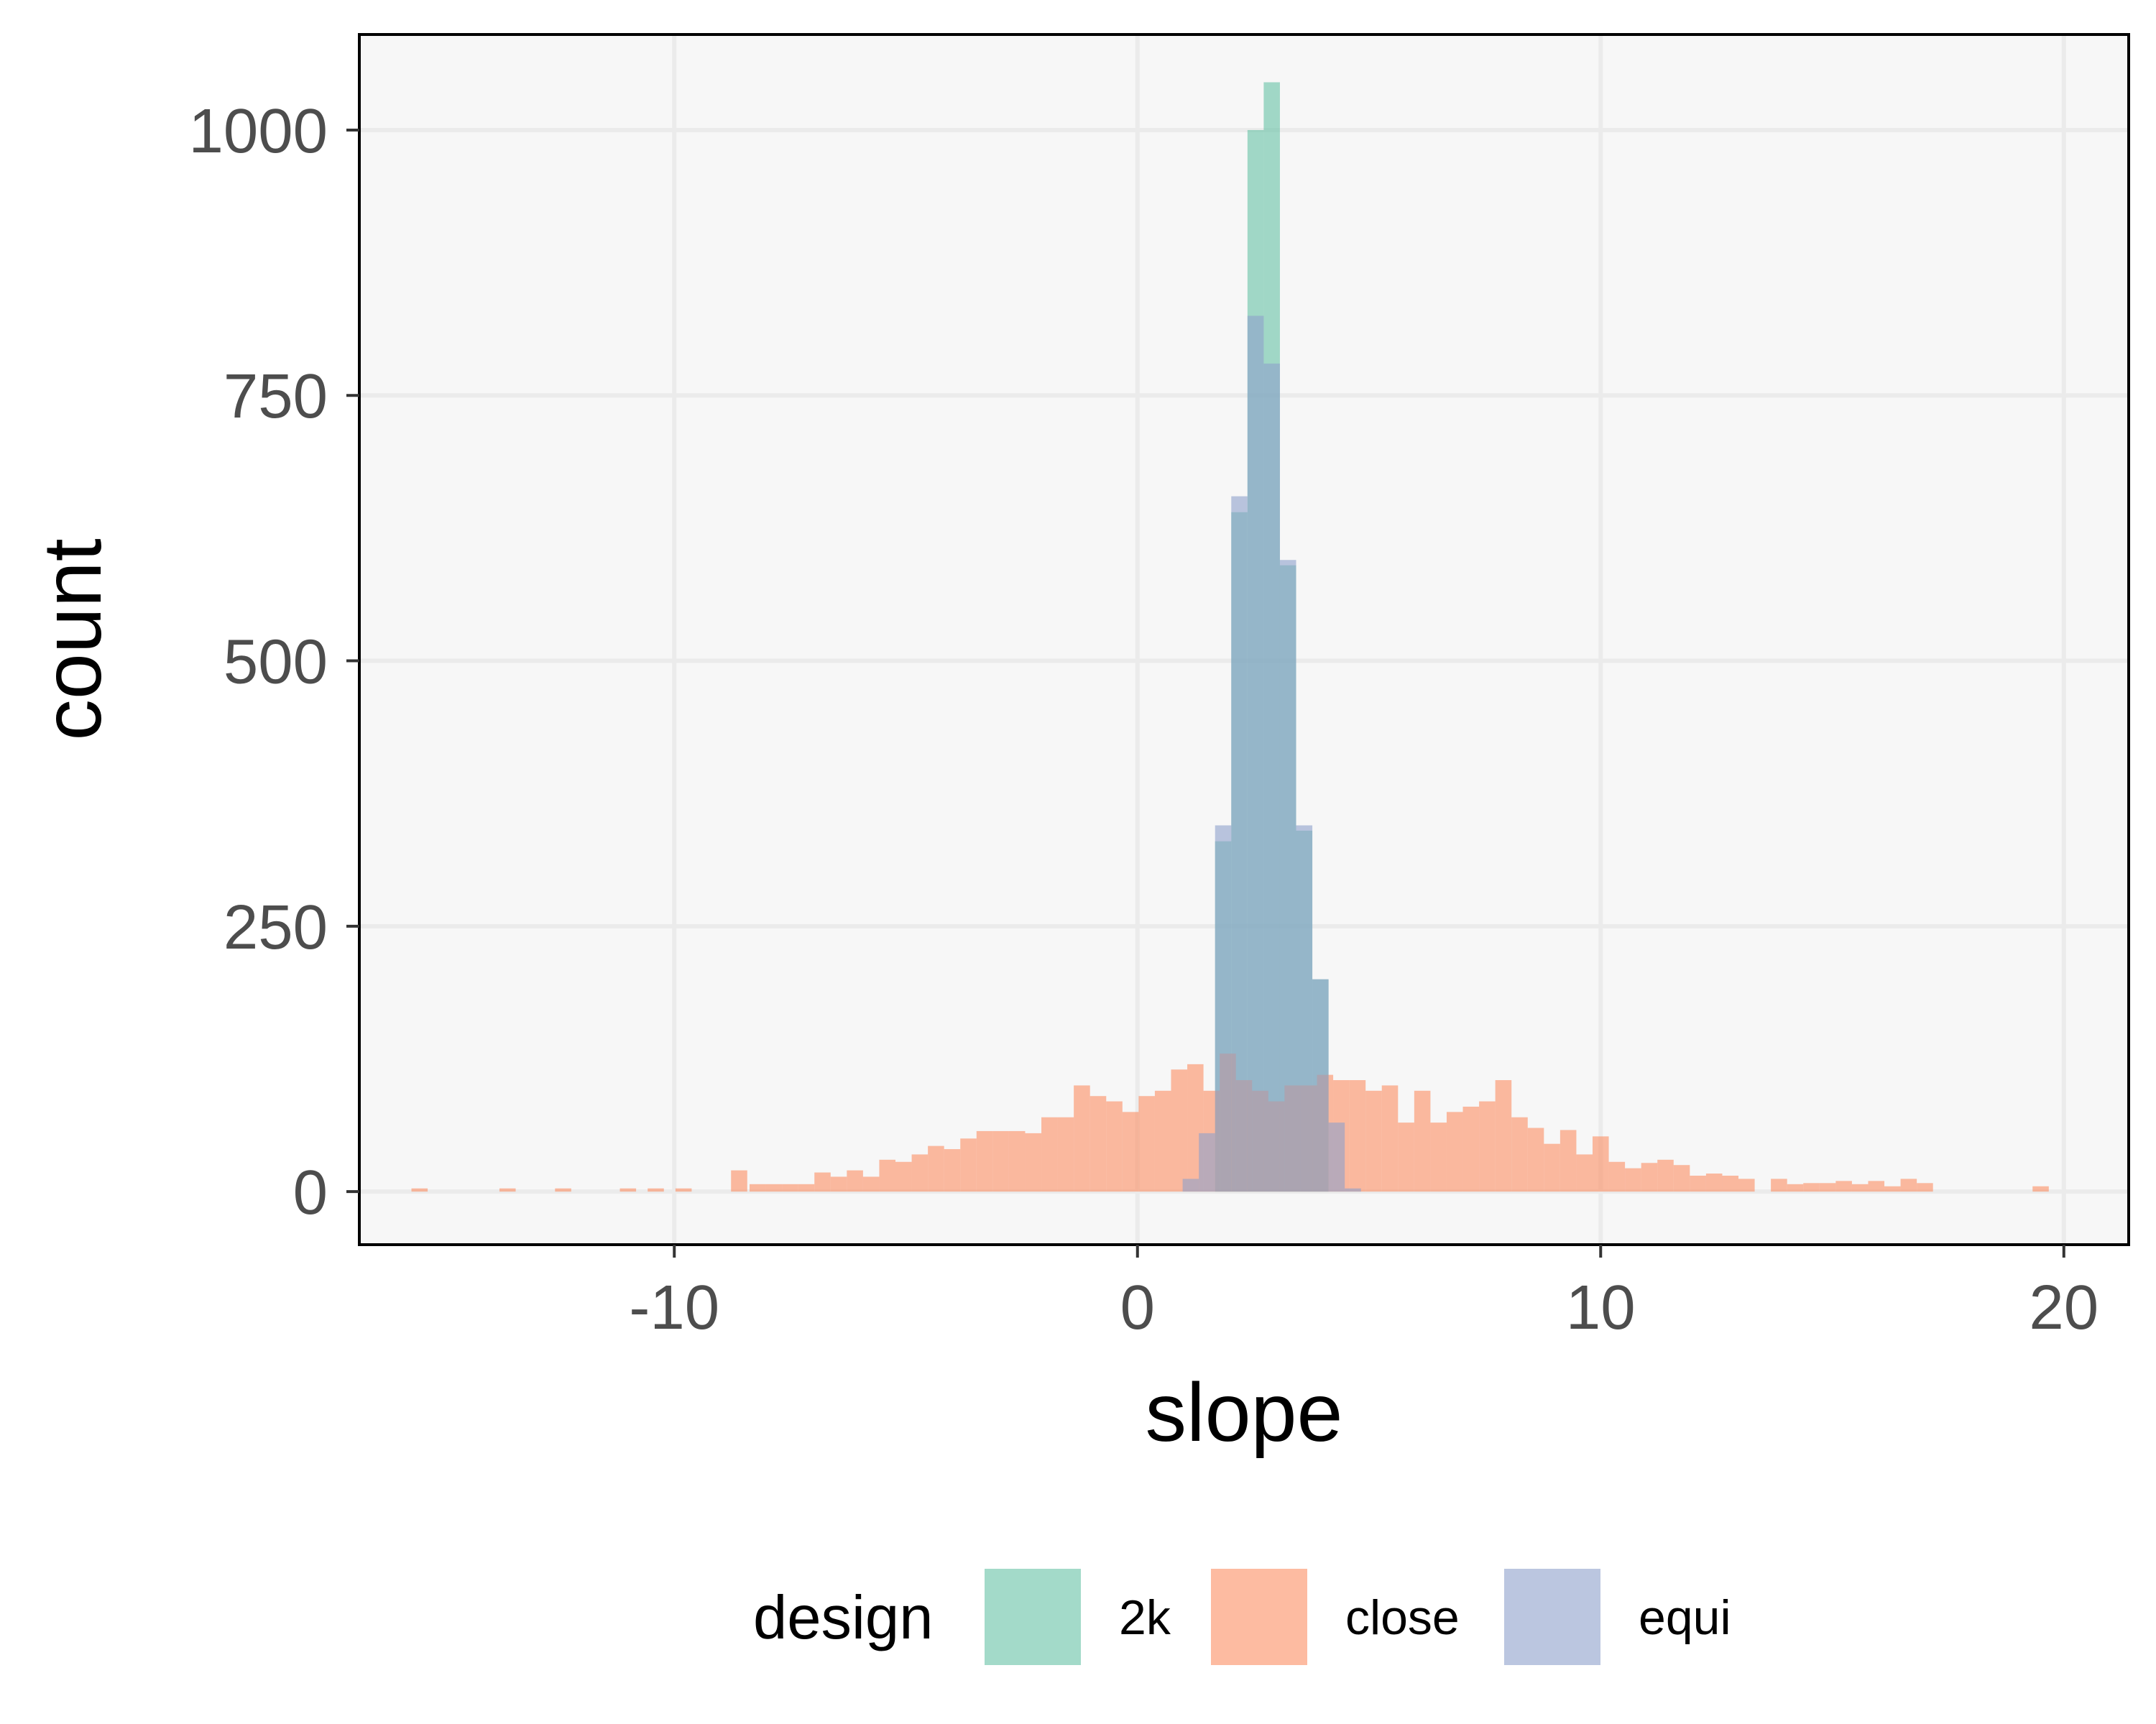  What do you see at coordinates (674, 1307) in the screenshot?
I see `x-tick-label: -10` at bounding box center [674, 1307].